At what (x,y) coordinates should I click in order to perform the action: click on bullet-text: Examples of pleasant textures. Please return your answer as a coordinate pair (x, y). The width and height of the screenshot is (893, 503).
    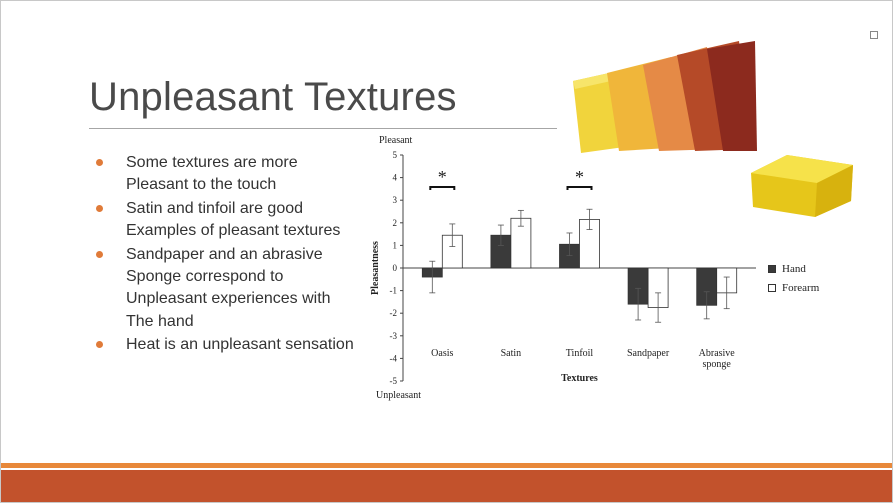
    Looking at the image, I should click on (233, 231).